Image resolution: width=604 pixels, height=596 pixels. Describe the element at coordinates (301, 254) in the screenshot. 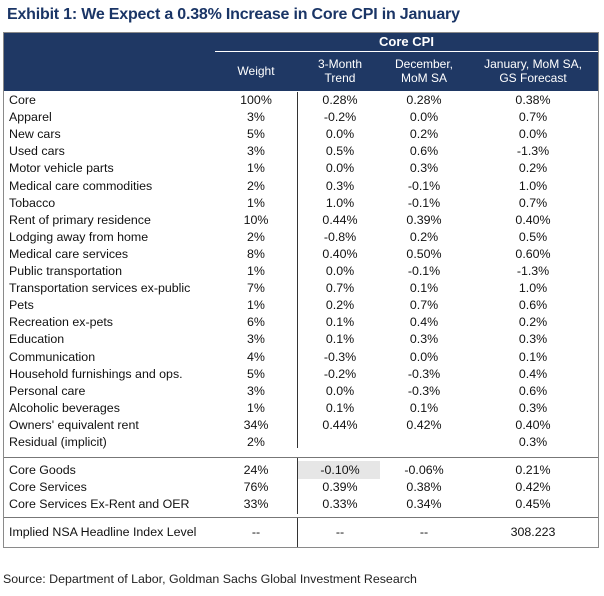

I see `table-row: Medical care services 8% 0.40% 0.50% 0.60%` at that location.